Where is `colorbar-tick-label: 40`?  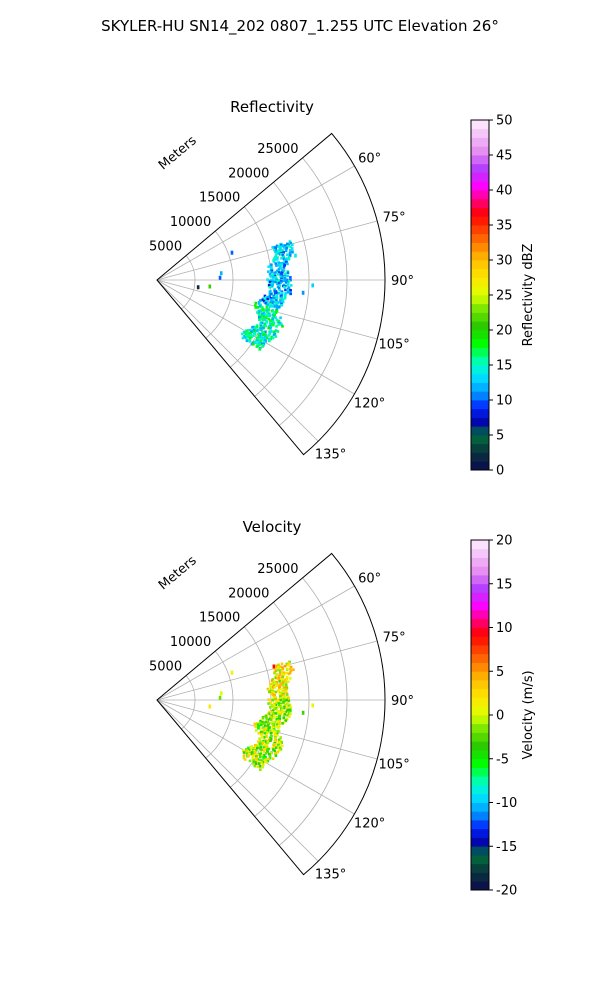 colorbar-tick-label: 40 is located at coordinates (504, 191).